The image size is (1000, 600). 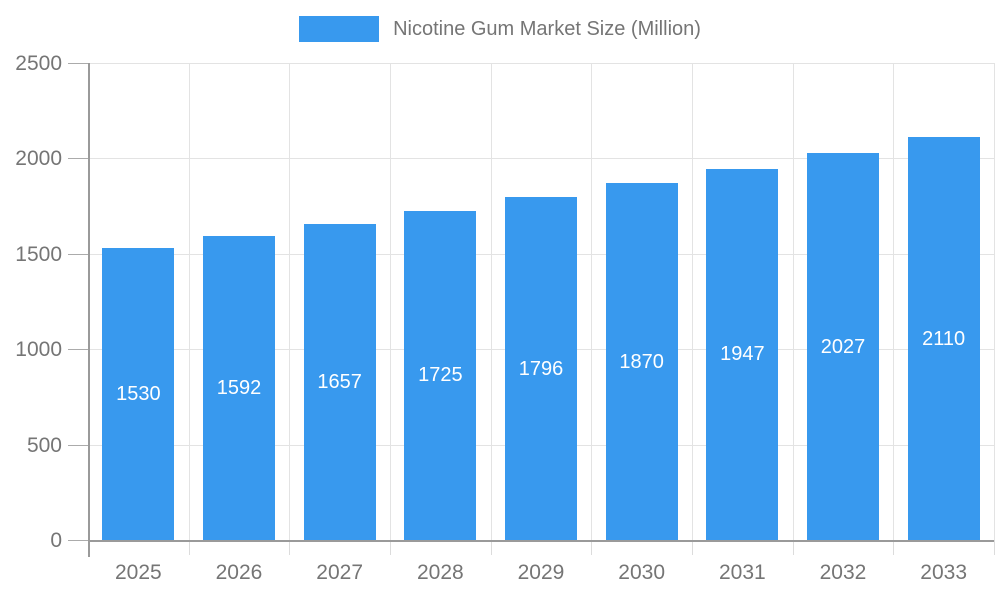 I want to click on bar-value-label: 1796, so click(x=541, y=368).